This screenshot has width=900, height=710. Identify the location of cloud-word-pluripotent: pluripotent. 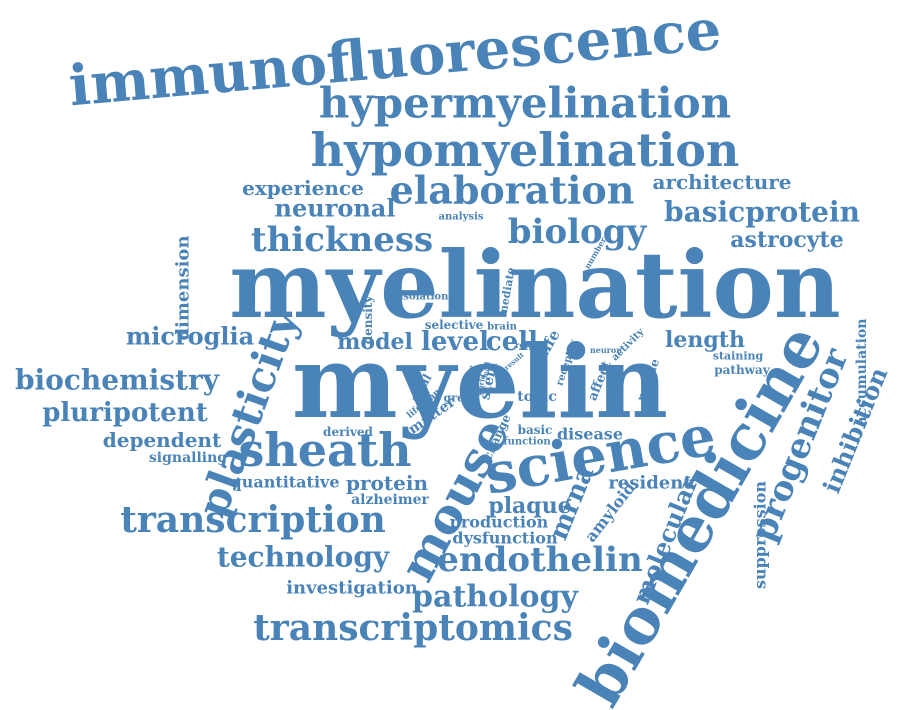
(125, 413).